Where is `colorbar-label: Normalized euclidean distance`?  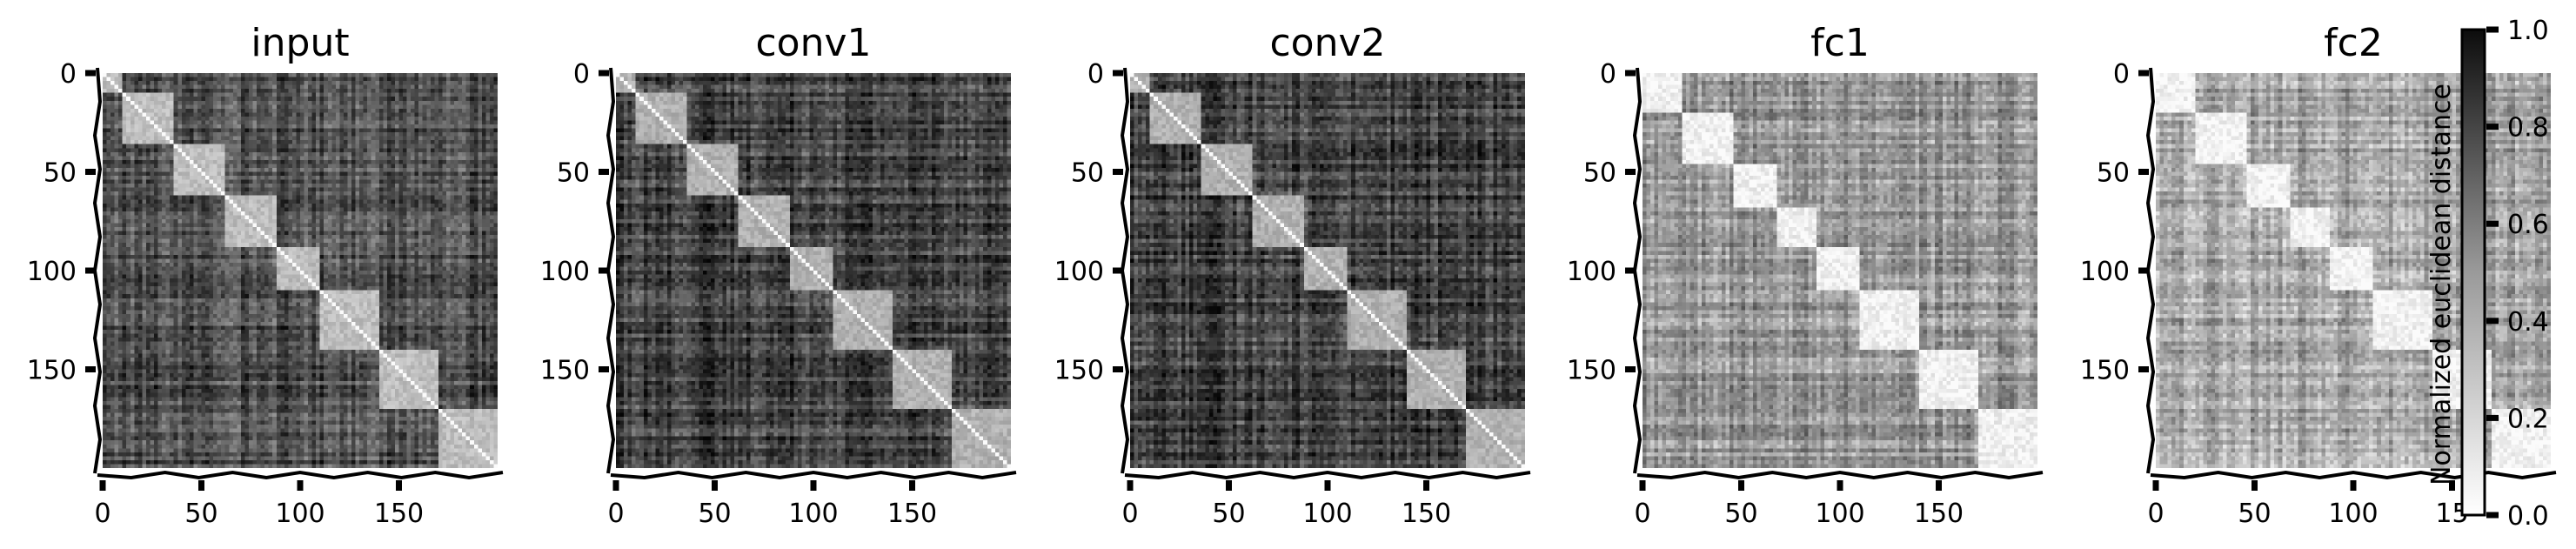
colorbar-label: Normalized euclidean distance is located at coordinates (2441, 284).